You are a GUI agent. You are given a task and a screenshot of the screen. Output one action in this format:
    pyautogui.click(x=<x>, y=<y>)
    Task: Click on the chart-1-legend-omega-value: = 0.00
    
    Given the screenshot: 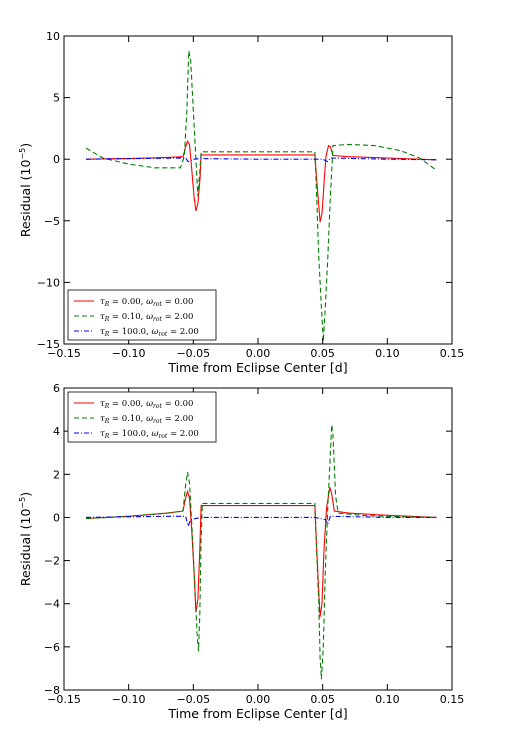 What is the action you would take?
    pyautogui.click(x=177, y=302)
    